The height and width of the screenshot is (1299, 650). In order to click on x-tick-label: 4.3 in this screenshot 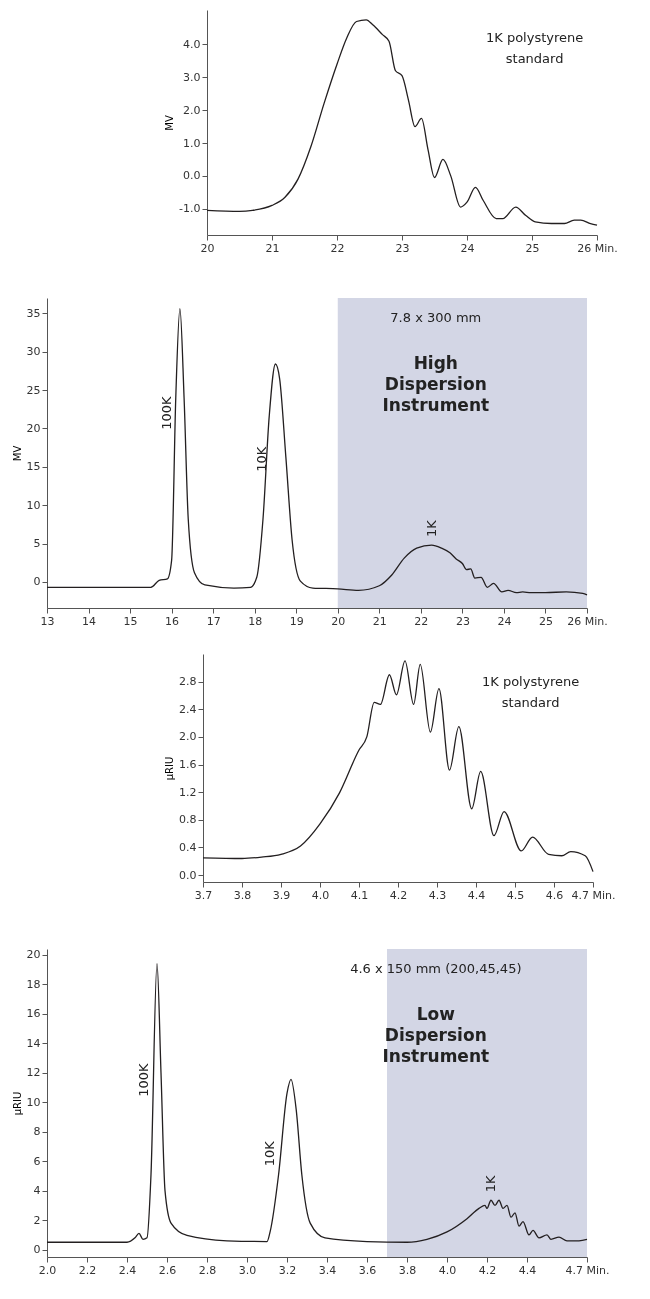, I will do `click(437, 895)`.